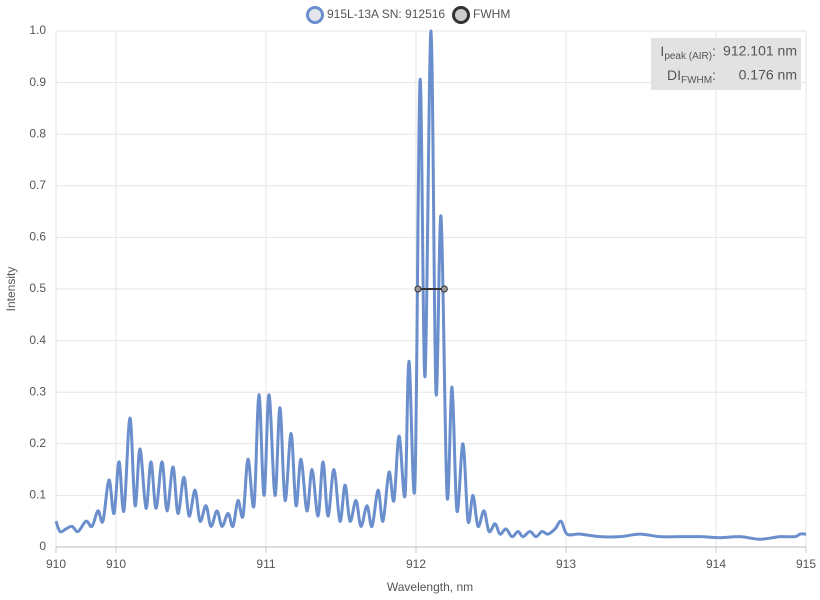 This screenshot has height=600, width=820. Describe the element at coordinates (416, 564) in the screenshot. I see `x-tick-label: 912` at that location.